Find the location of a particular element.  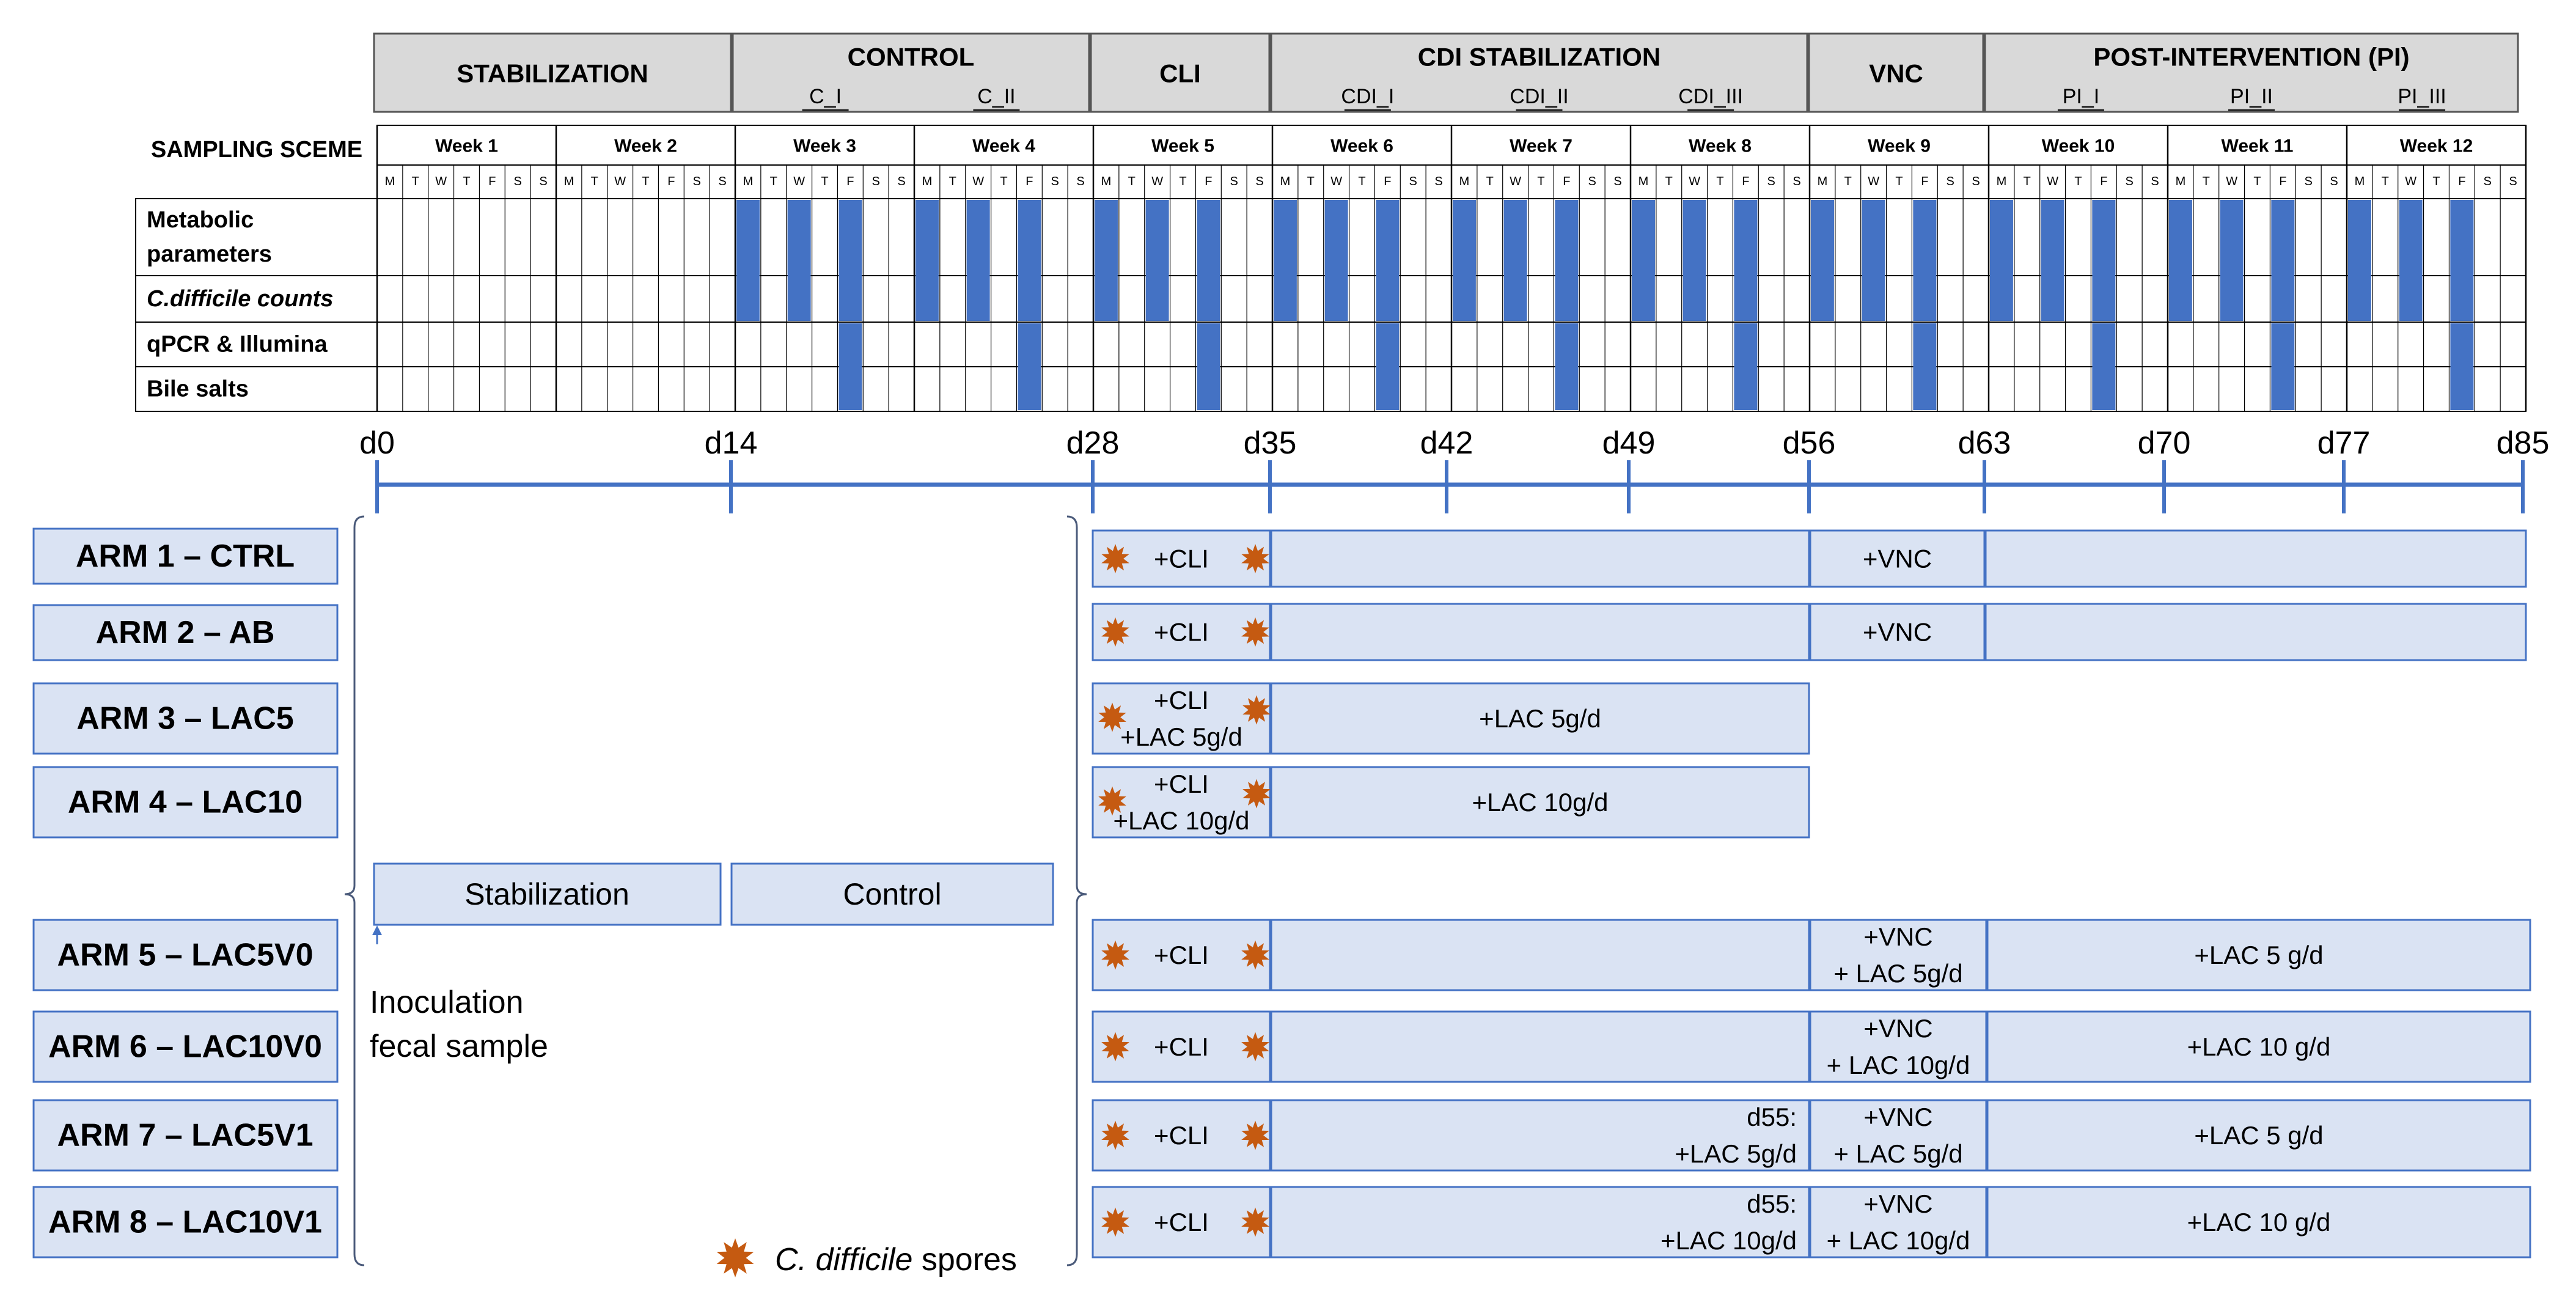

timeline-tick-label: d14 is located at coordinates (731, 443).